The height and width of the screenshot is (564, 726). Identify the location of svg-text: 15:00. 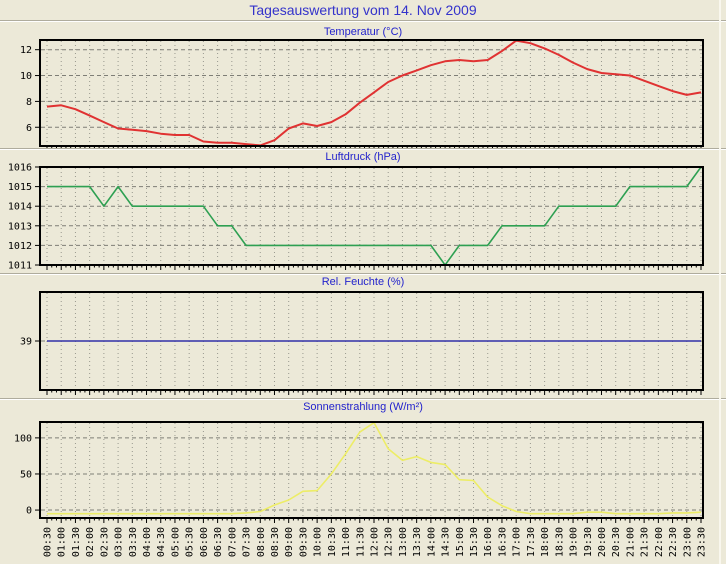
(460, 542).